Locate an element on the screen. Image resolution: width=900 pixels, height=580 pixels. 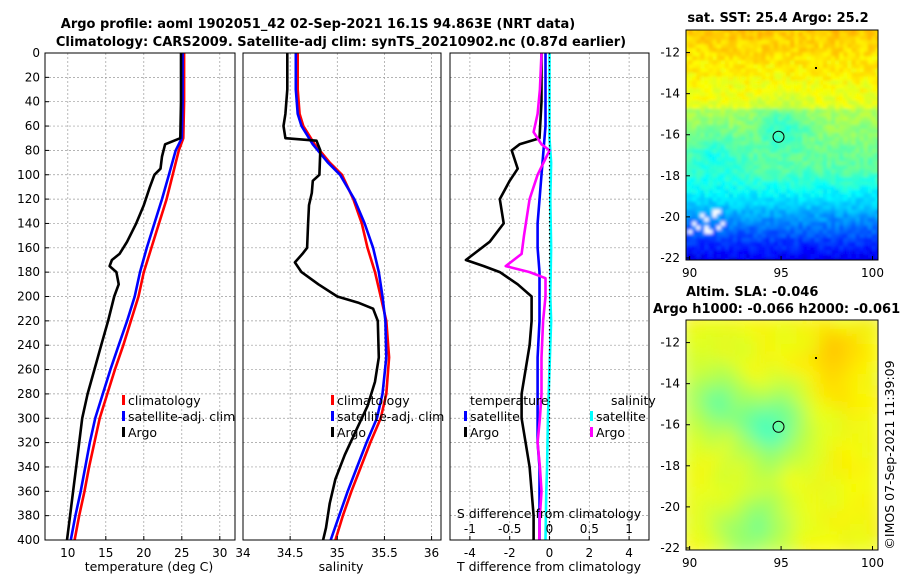
argo-position-marker is located at coordinates (778, 136).